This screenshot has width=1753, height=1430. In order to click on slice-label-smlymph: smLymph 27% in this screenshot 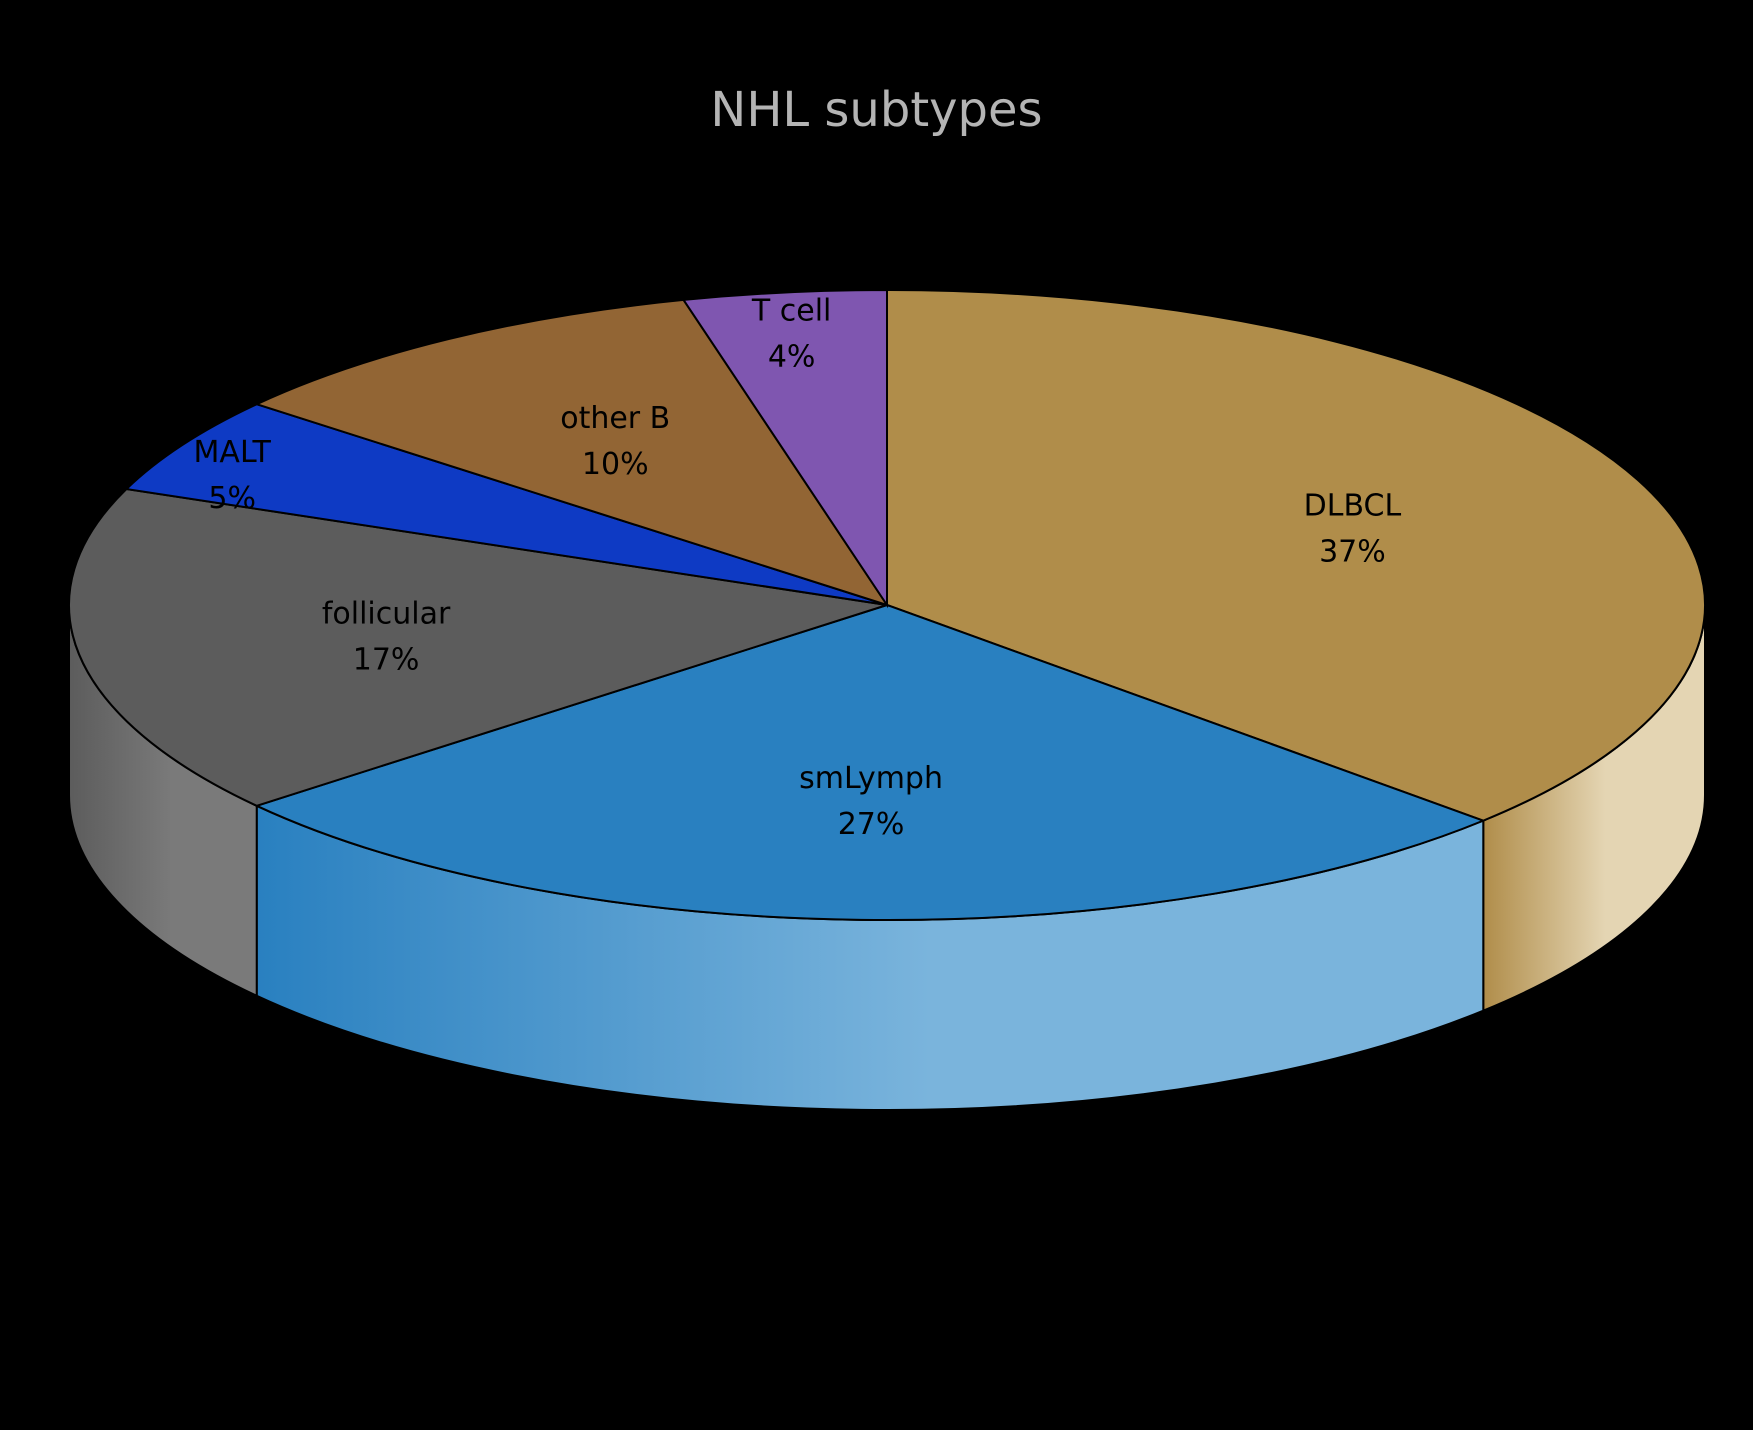, I will do `click(871, 801)`.